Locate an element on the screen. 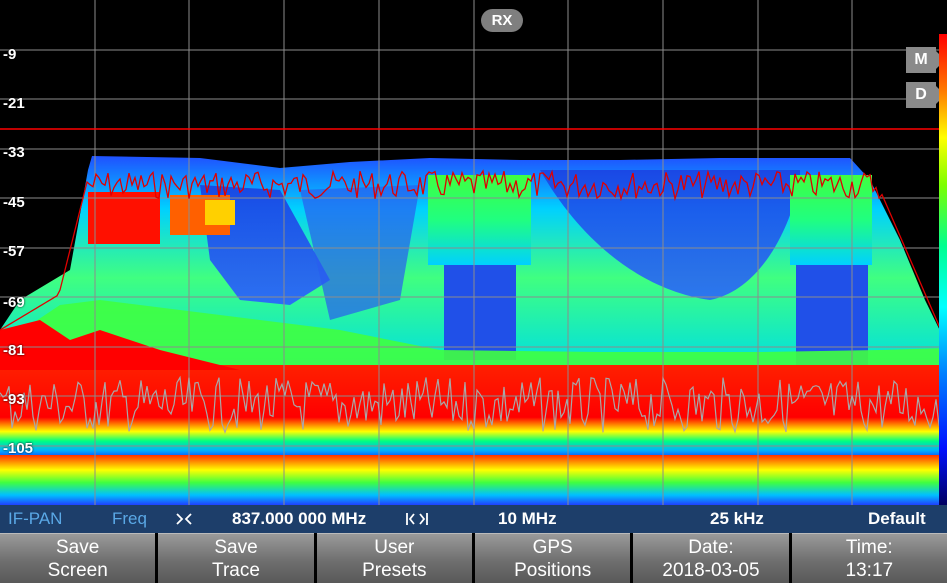  softkey-label: 2018-03-05 is located at coordinates (711, 570).